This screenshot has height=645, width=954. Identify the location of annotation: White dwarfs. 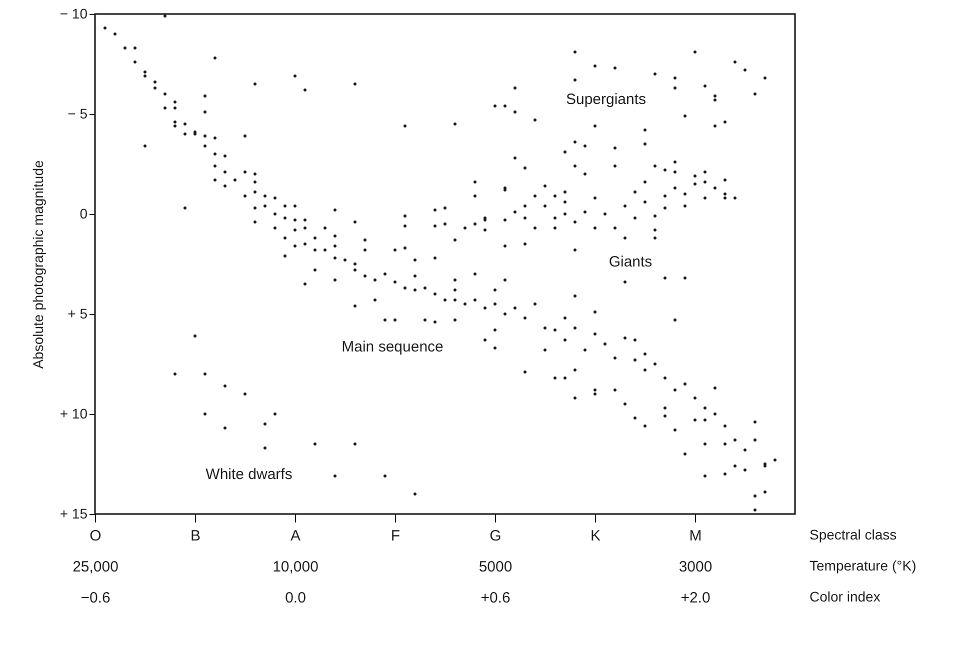
(249, 474).